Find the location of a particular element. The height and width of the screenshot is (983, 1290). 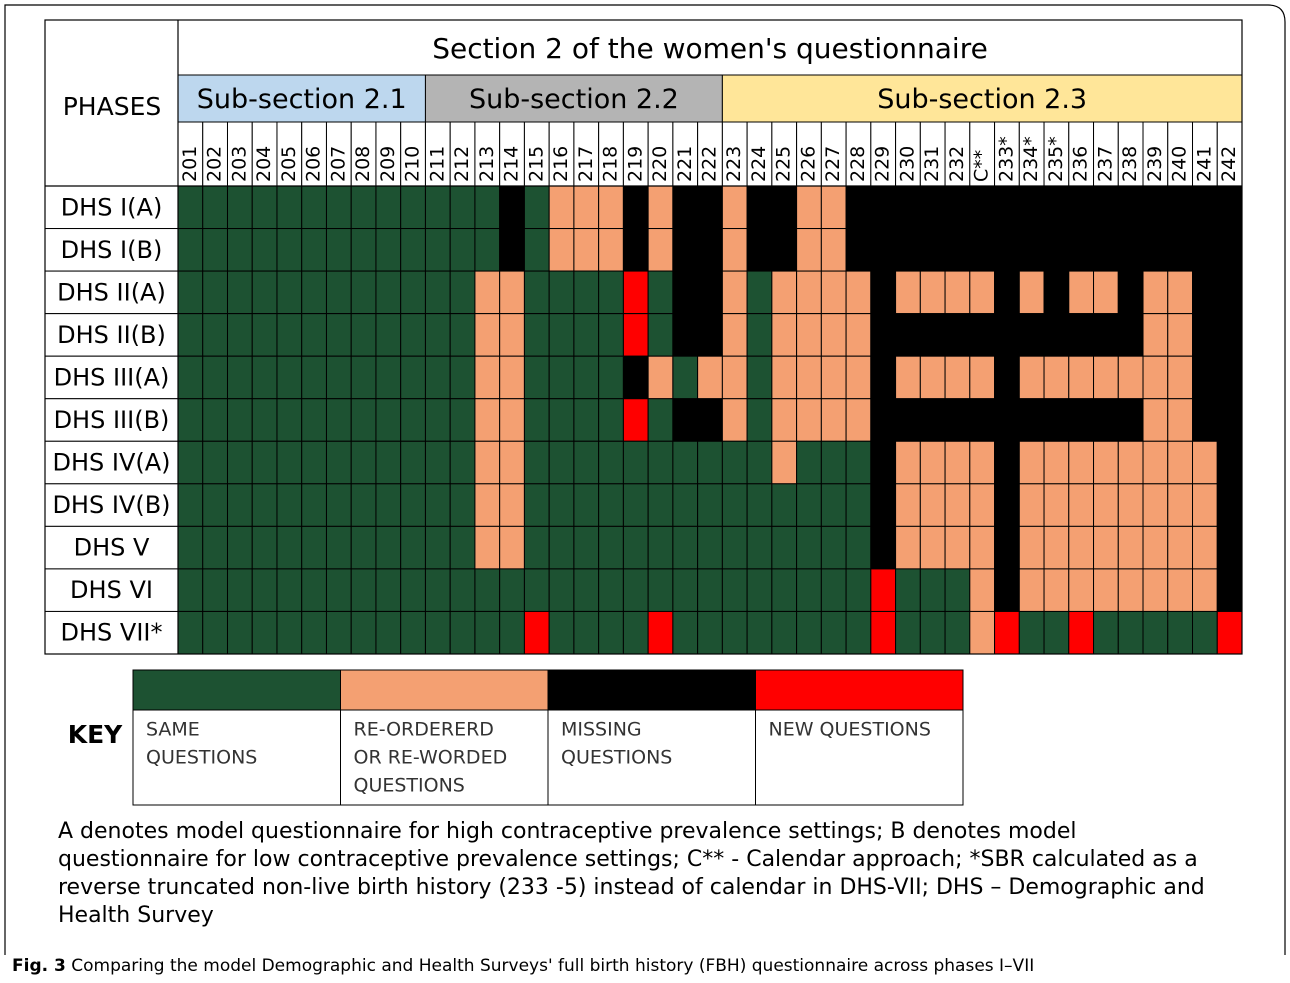

row-label: DHS II(A) is located at coordinates (111, 292).